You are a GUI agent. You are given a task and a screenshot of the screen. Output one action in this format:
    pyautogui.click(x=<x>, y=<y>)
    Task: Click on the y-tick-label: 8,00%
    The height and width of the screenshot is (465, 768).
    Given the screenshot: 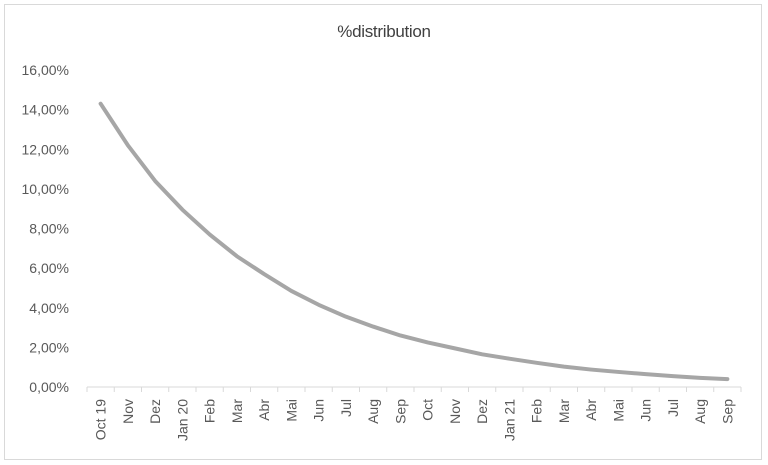 What is the action you would take?
    pyautogui.click(x=49, y=229)
    